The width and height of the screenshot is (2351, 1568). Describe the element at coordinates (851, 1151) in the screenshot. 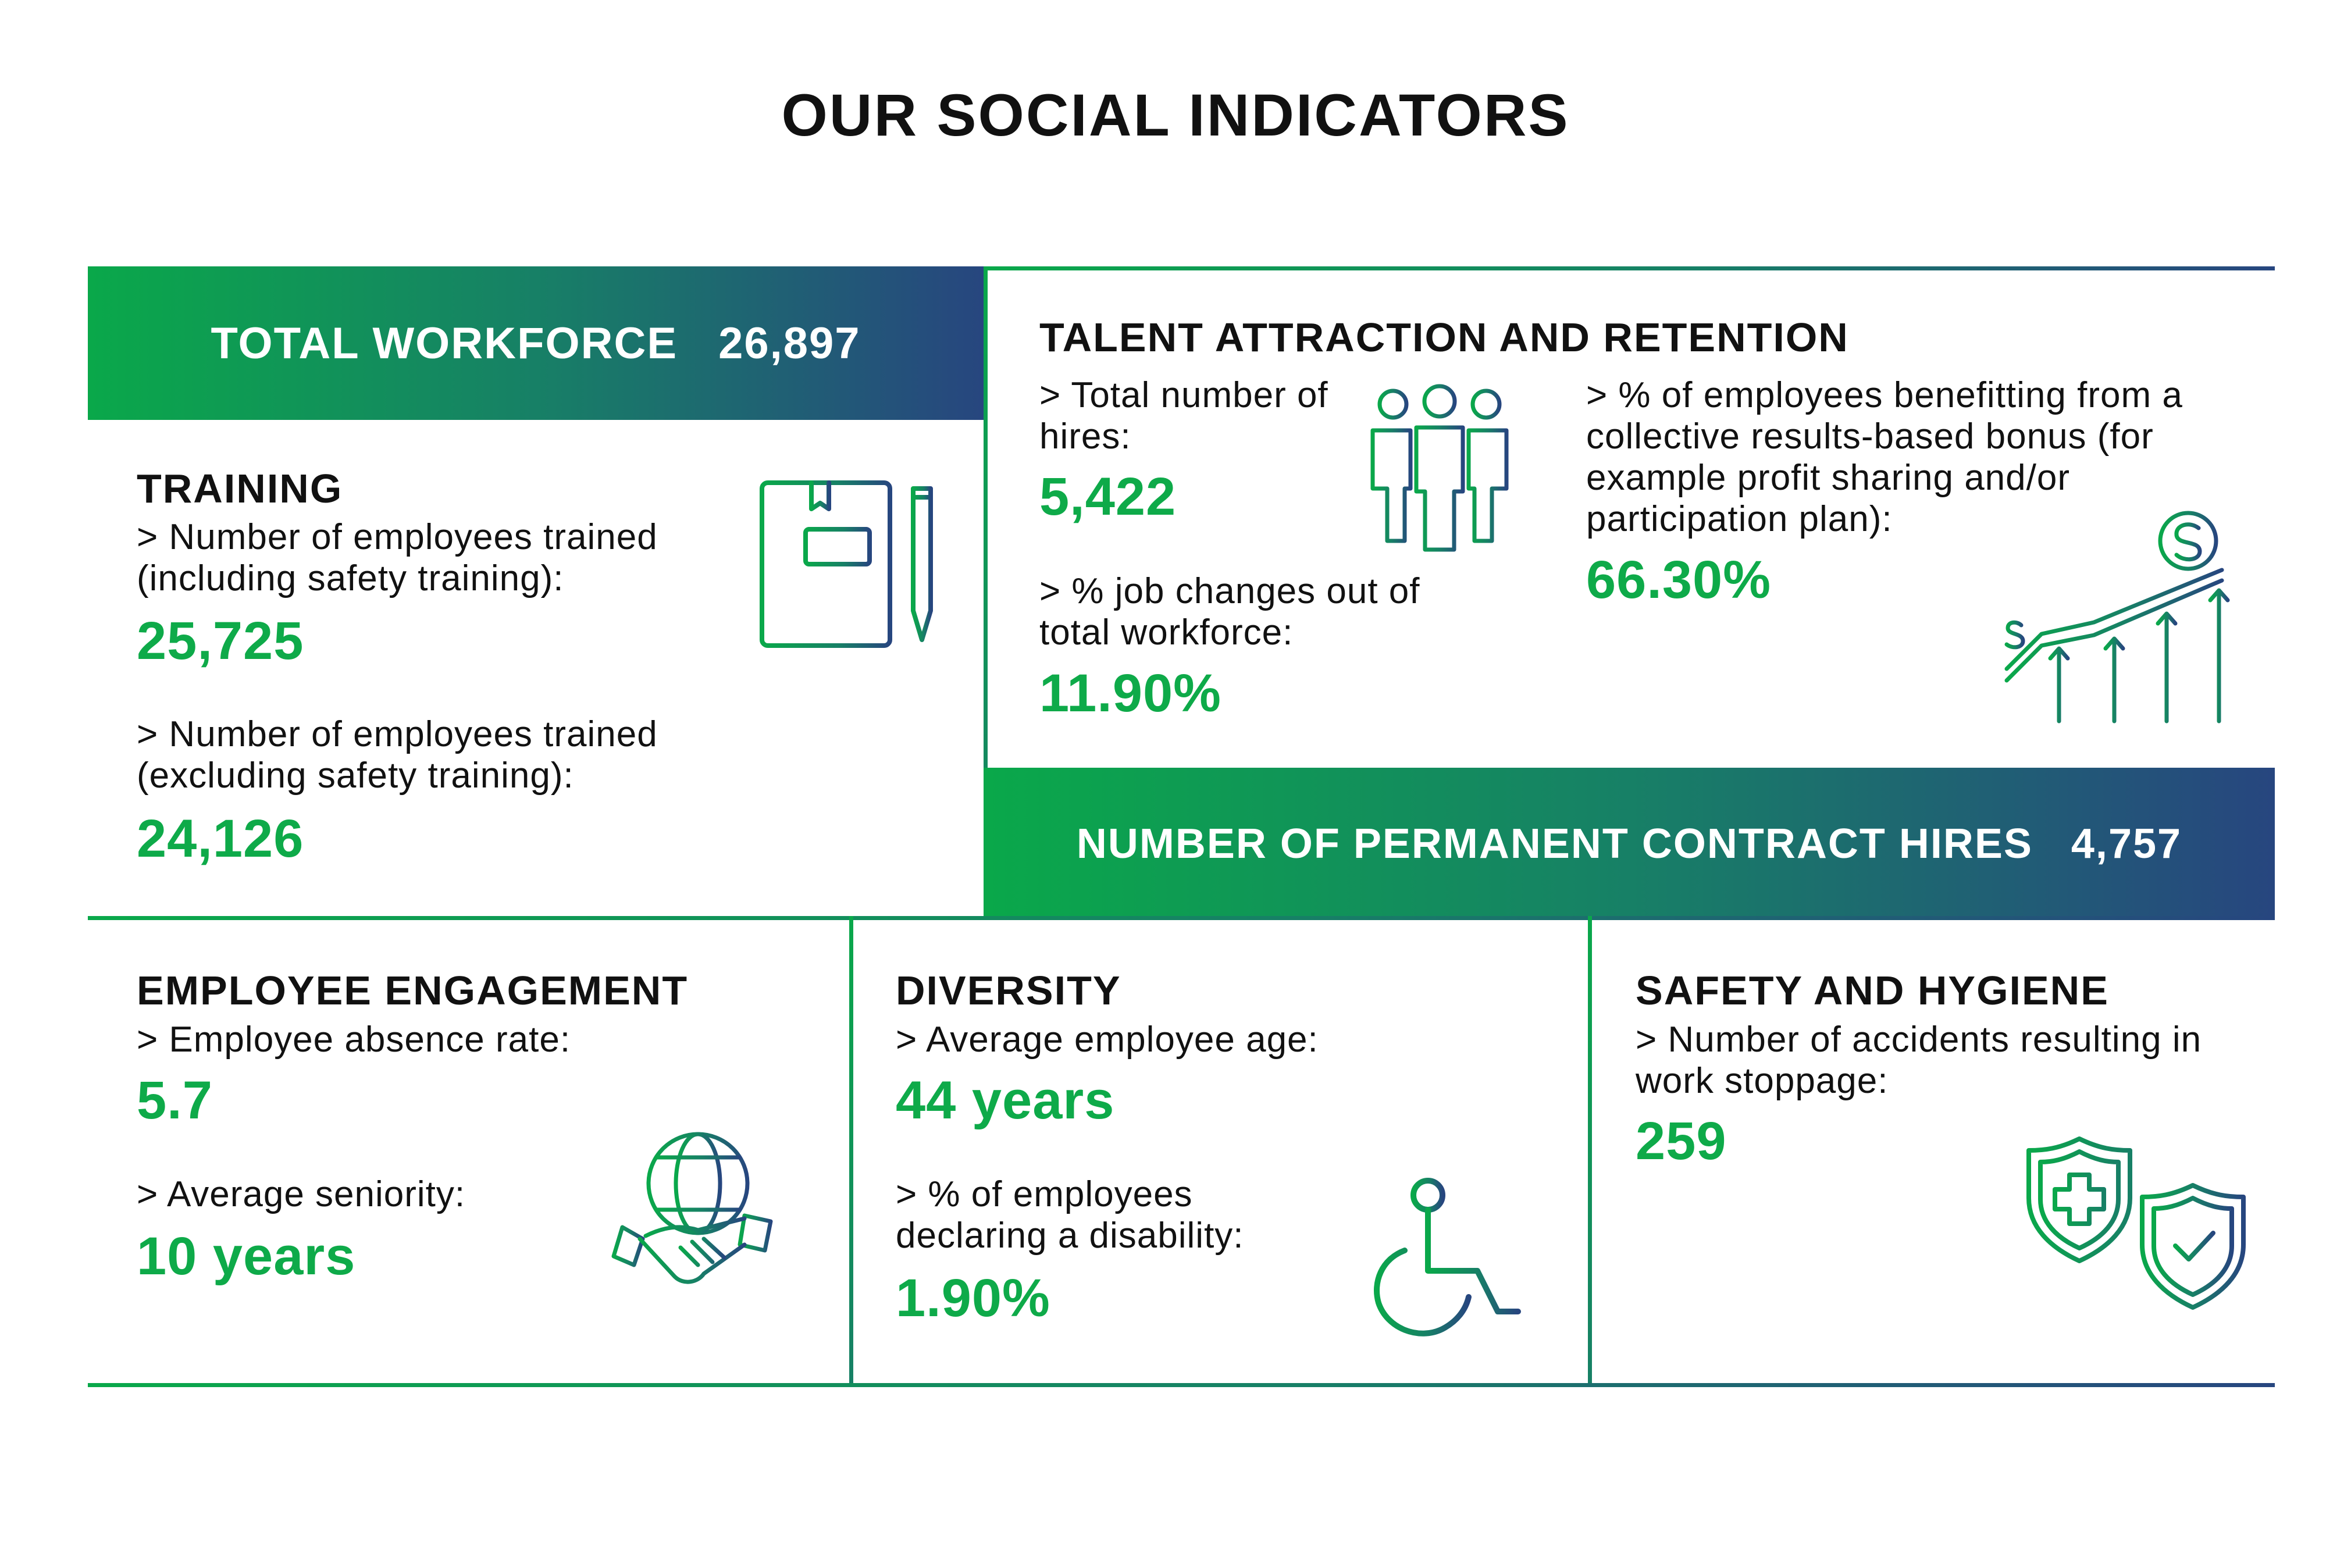

I see `engagement-diversity-divider` at that location.